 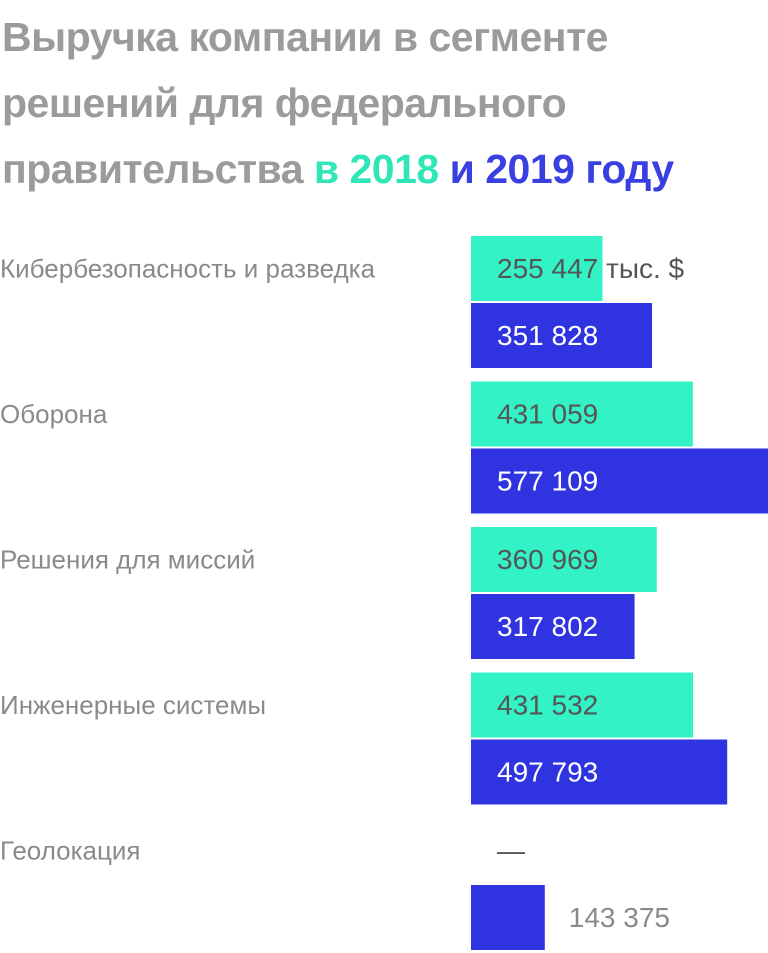 I want to click on title-segment: и 2019 году, so click(x=562, y=169).